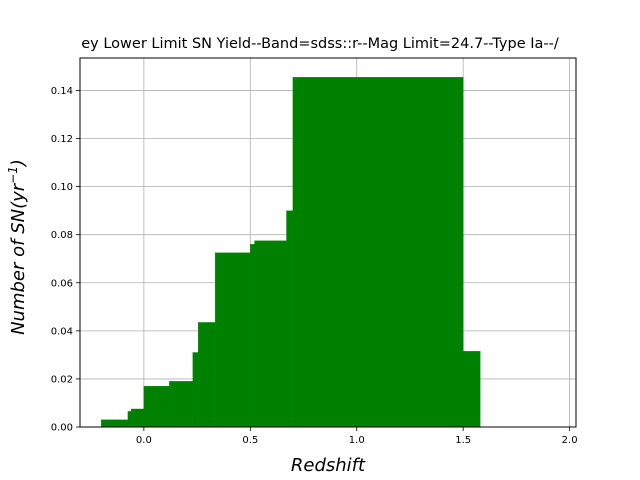 This screenshot has width=640, height=480. What do you see at coordinates (250, 440) in the screenshot?
I see `x-tick-label: 0.5` at bounding box center [250, 440].